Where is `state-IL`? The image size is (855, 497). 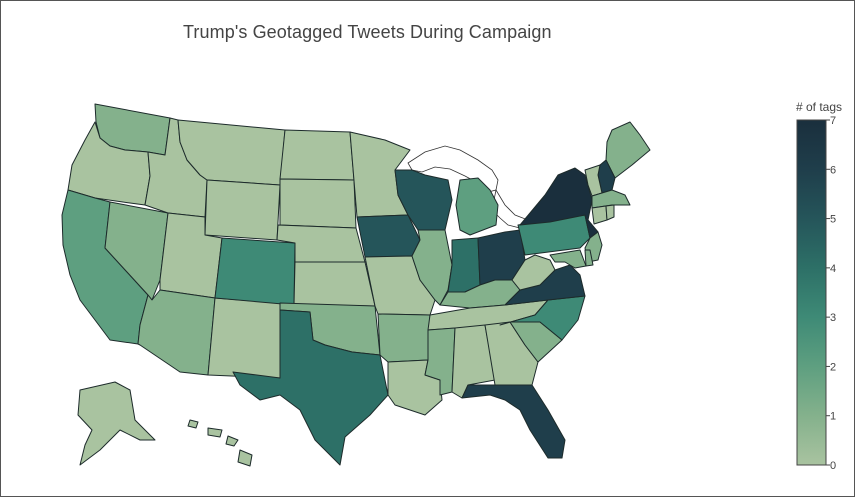
state-IL is located at coordinates (432, 267).